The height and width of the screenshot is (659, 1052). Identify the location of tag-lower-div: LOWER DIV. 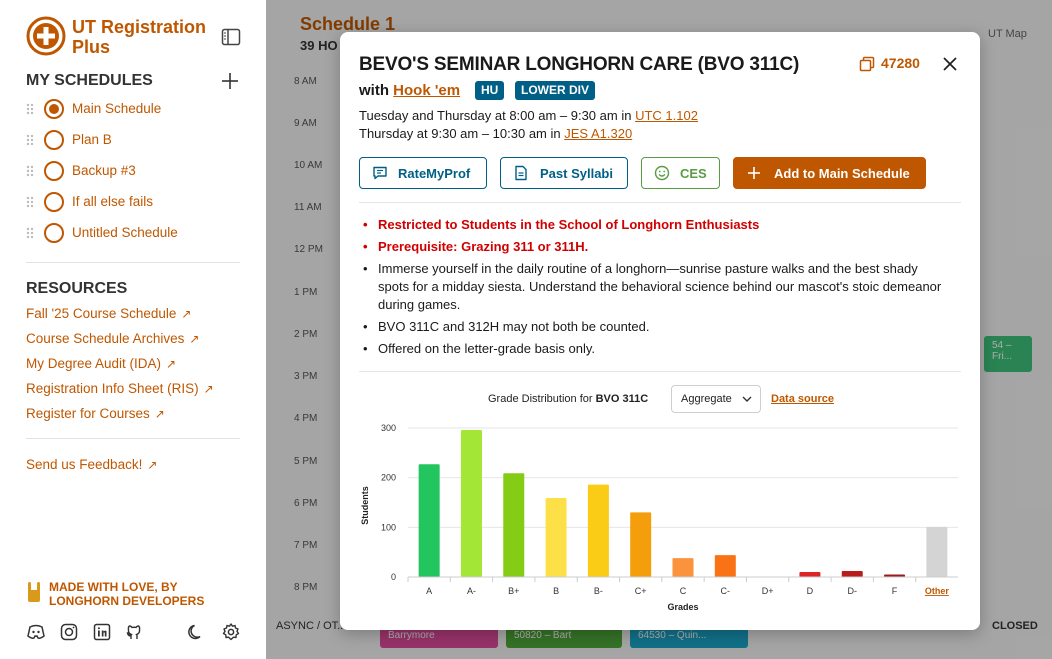
(555, 90).